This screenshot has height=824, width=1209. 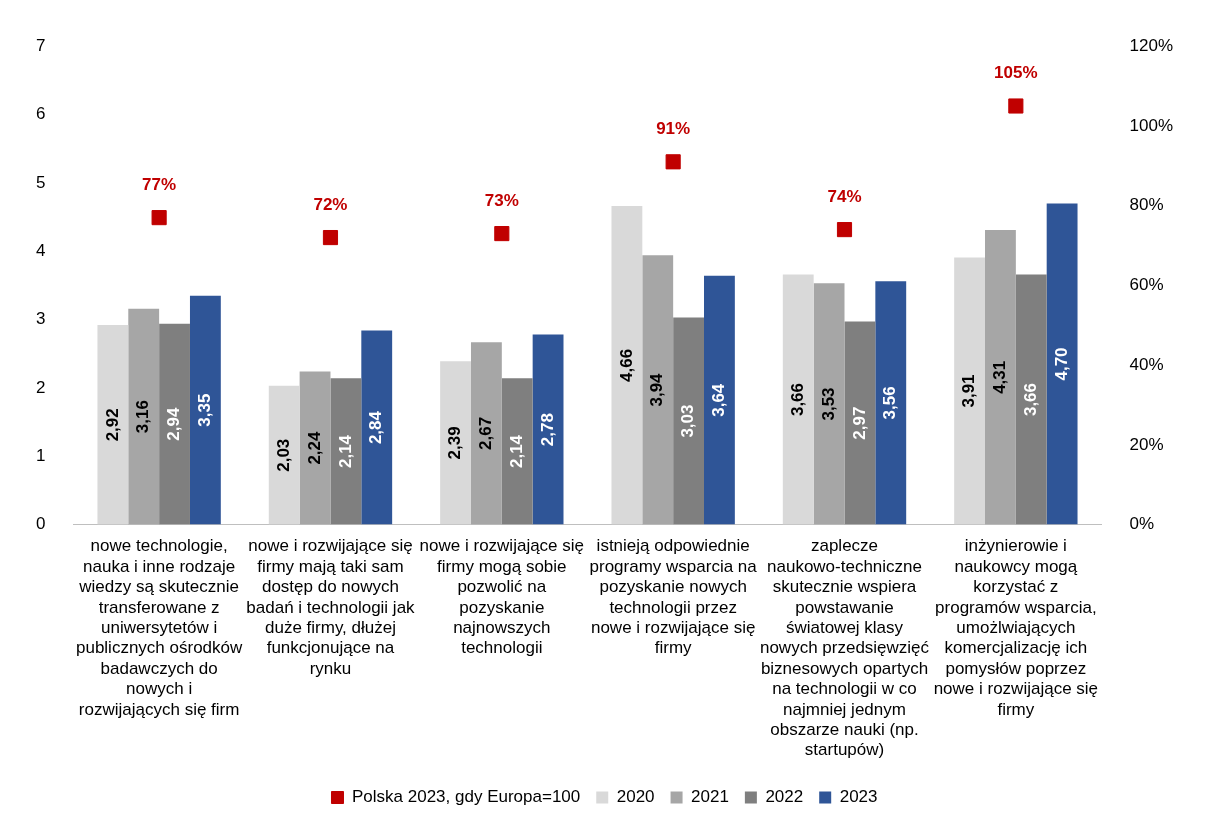 I want to click on y2-tick-label: 0%, so click(x=1142, y=524).